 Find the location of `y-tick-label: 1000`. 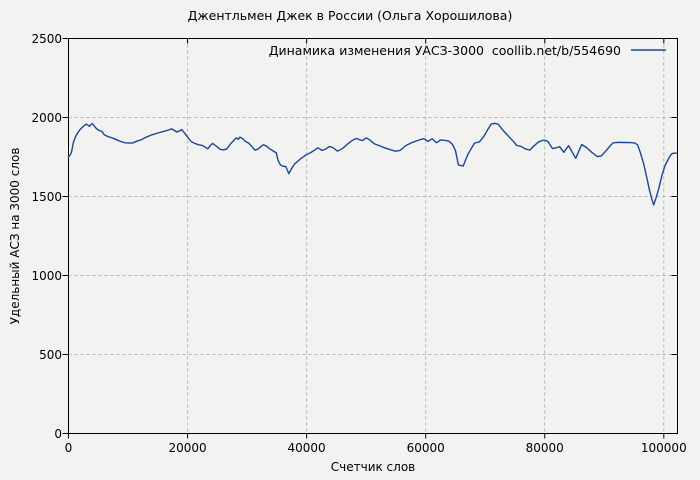

y-tick-label: 1000 is located at coordinates (46, 275).